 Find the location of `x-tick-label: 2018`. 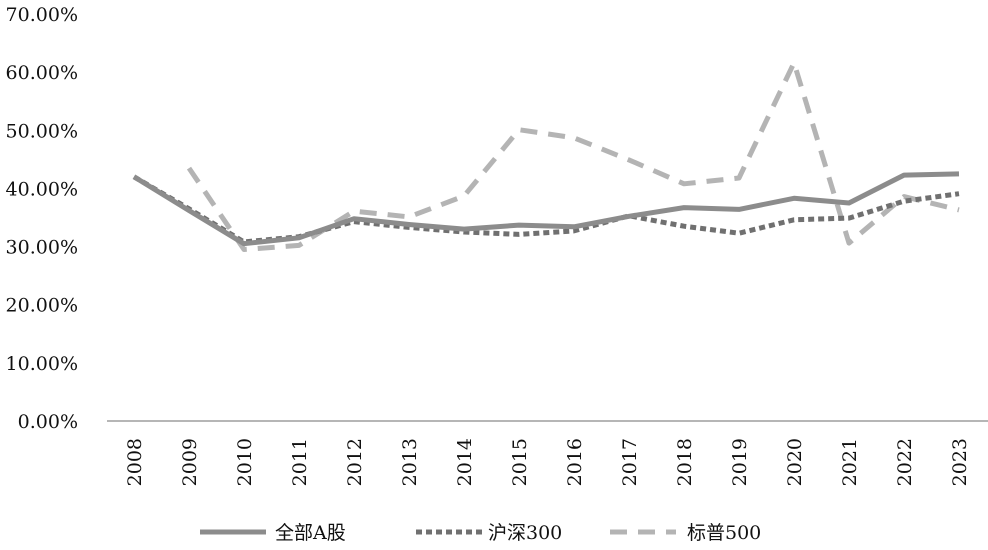

x-tick-label: 2018 is located at coordinates (685, 462).